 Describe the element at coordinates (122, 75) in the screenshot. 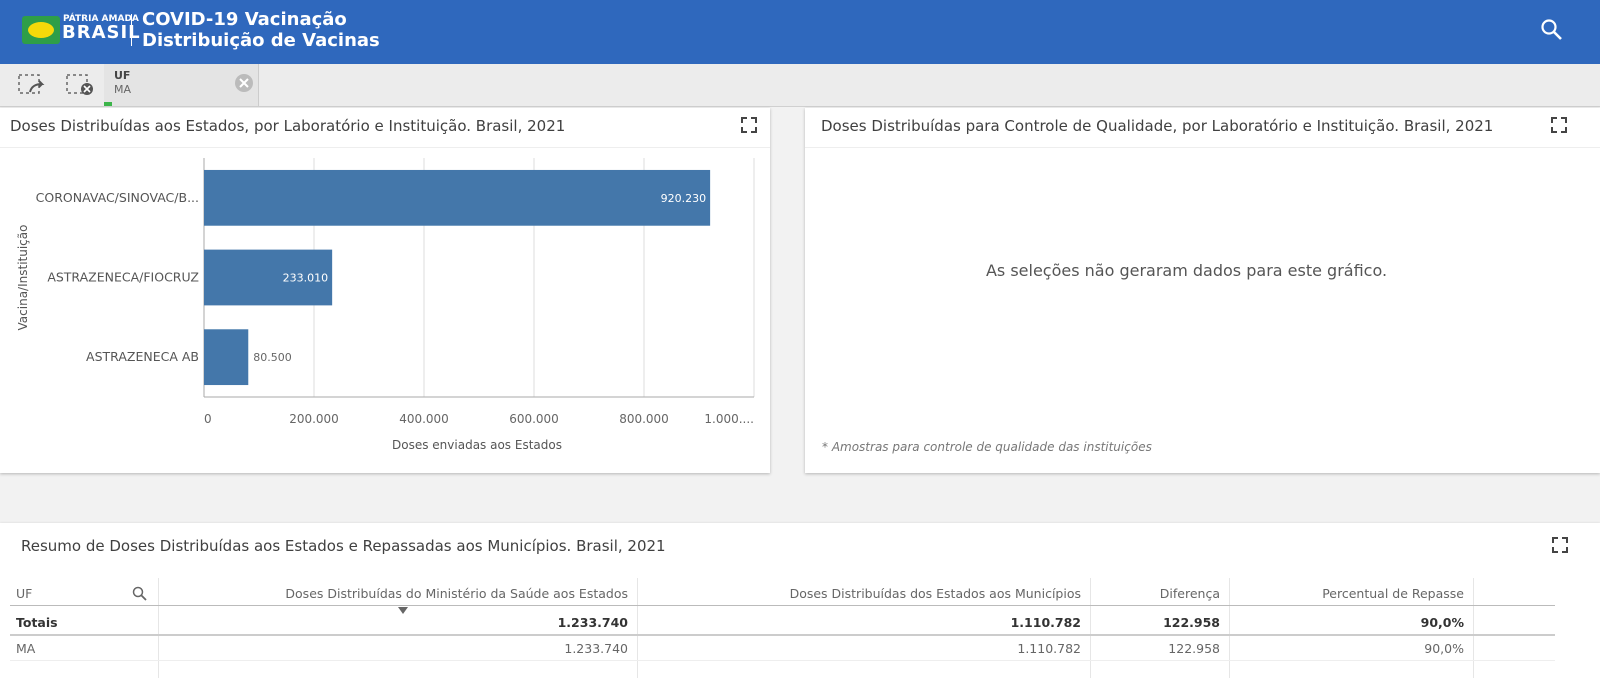

I see `filter-field: UF` at that location.